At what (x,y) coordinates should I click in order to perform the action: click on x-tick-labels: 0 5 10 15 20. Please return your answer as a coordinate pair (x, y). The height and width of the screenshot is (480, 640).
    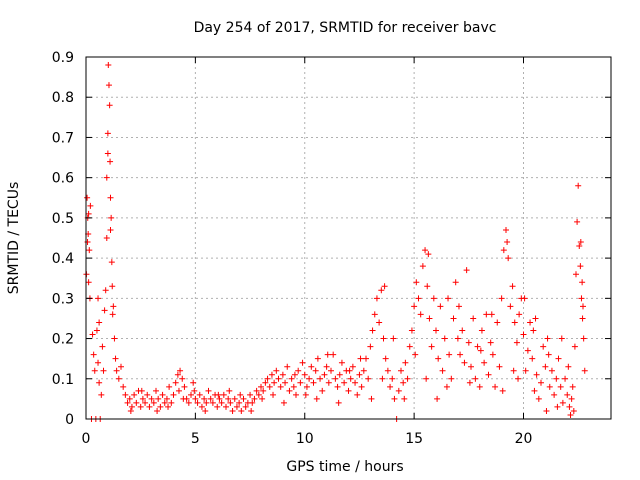
    Looking at the image, I should click on (307, 439).